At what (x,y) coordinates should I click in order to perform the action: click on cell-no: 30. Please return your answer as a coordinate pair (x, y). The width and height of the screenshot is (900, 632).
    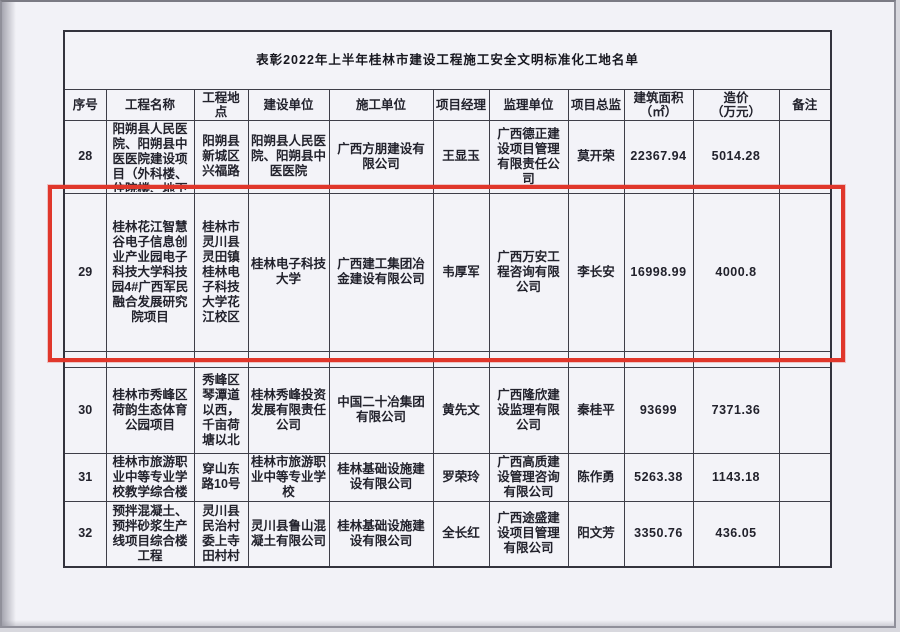
    Looking at the image, I should click on (85, 410).